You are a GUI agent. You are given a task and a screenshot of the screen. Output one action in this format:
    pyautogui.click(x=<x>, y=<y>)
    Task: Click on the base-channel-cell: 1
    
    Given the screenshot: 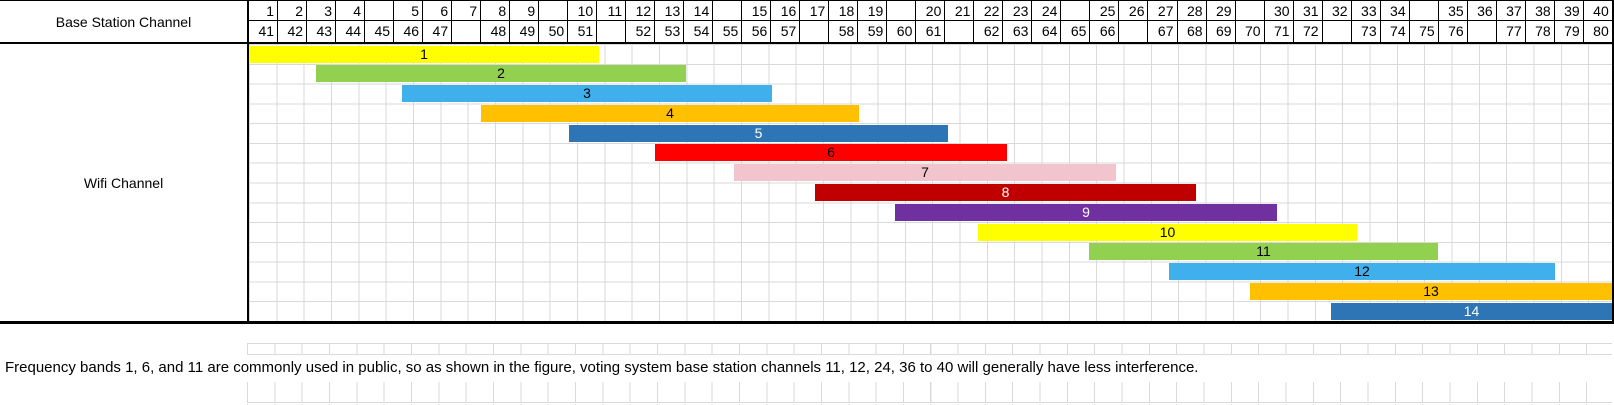 What is the action you would take?
    pyautogui.click(x=264, y=10)
    